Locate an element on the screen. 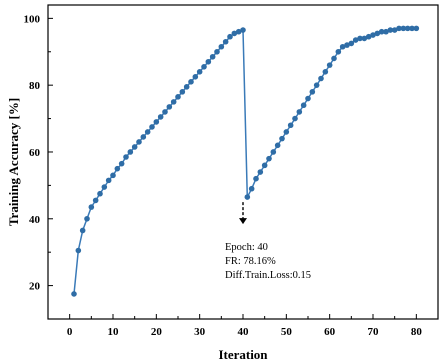  x-tick-label: 50 is located at coordinates (287, 332).